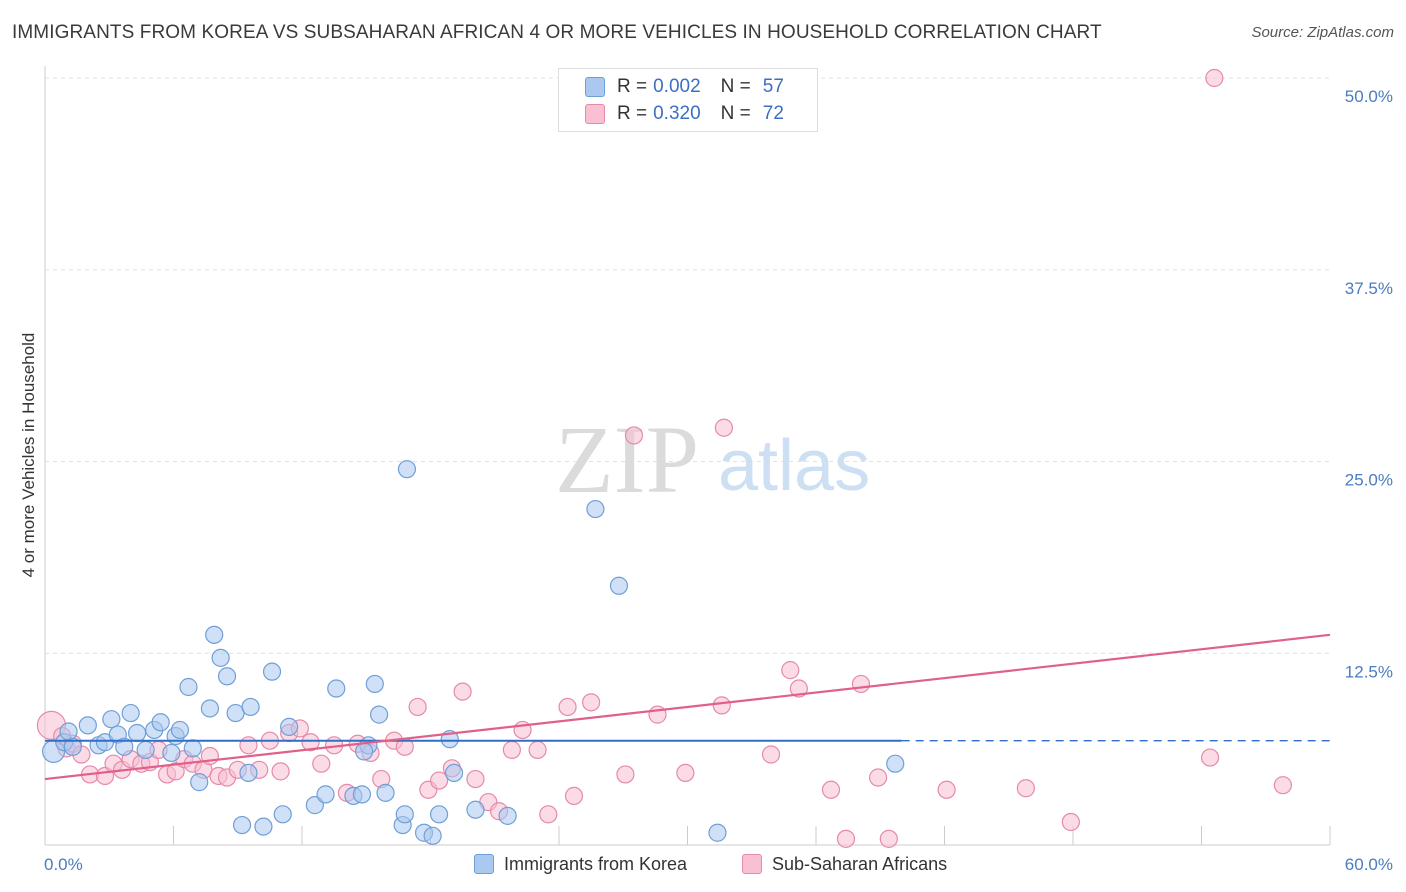 Image resolution: width=1406 pixels, height=892 pixels. What do you see at coordinates (627, 459) in the screenshot?
I see `watermark-zip: ZIP` at bounding box center [627, 459].